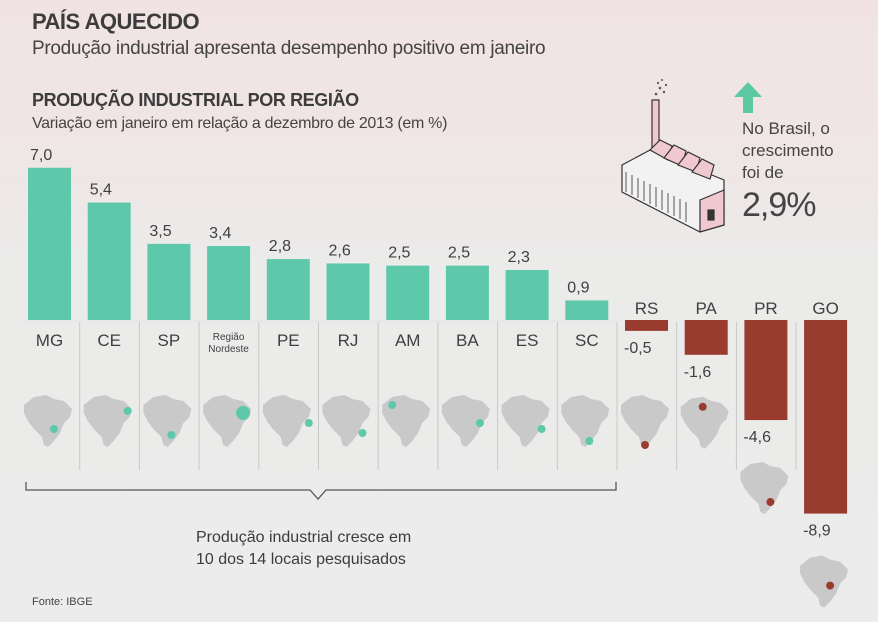 Image resolution: width=878 pixels, height=622 pixels. Describe the element at coordinates (109, 261) in the screenshot. I see `bar-ce` at that location.